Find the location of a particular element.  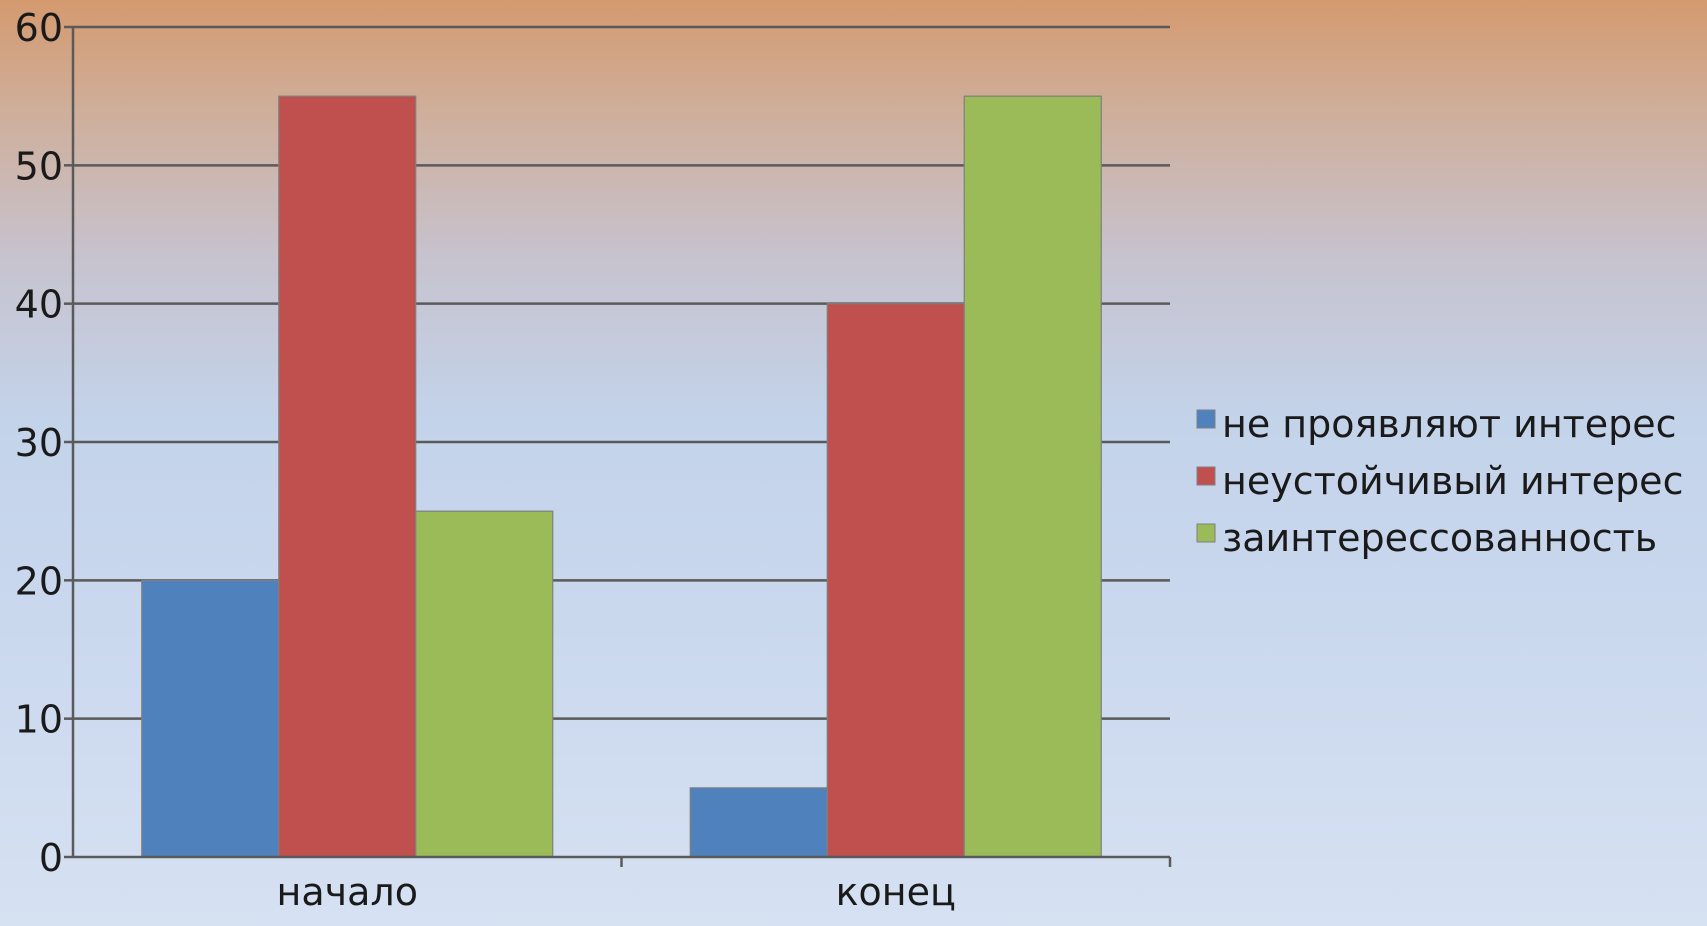

y-tick-label: 60 is located at coordinates (39, 28).